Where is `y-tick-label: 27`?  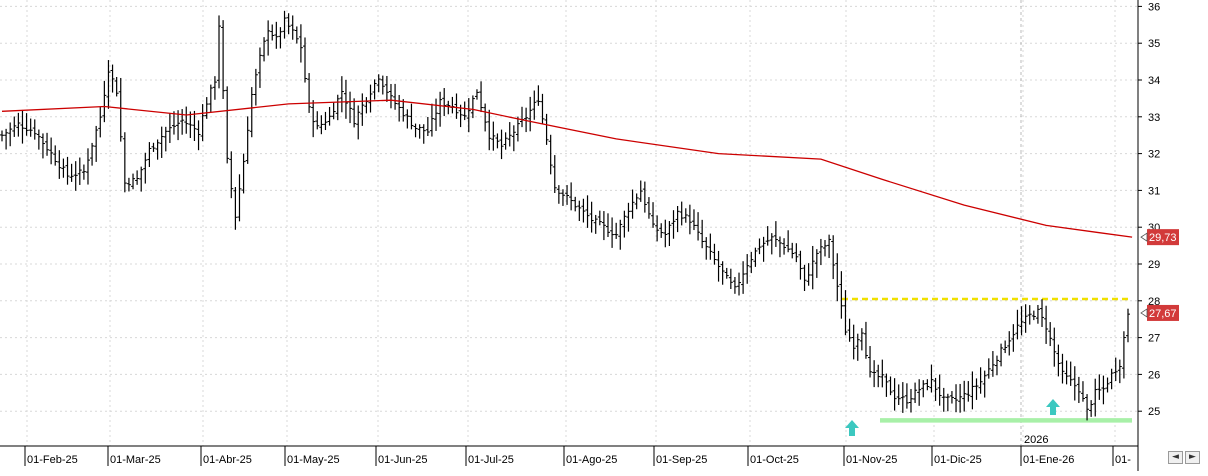
y-tick-label: 27 is located at coordinates (1154, 339).